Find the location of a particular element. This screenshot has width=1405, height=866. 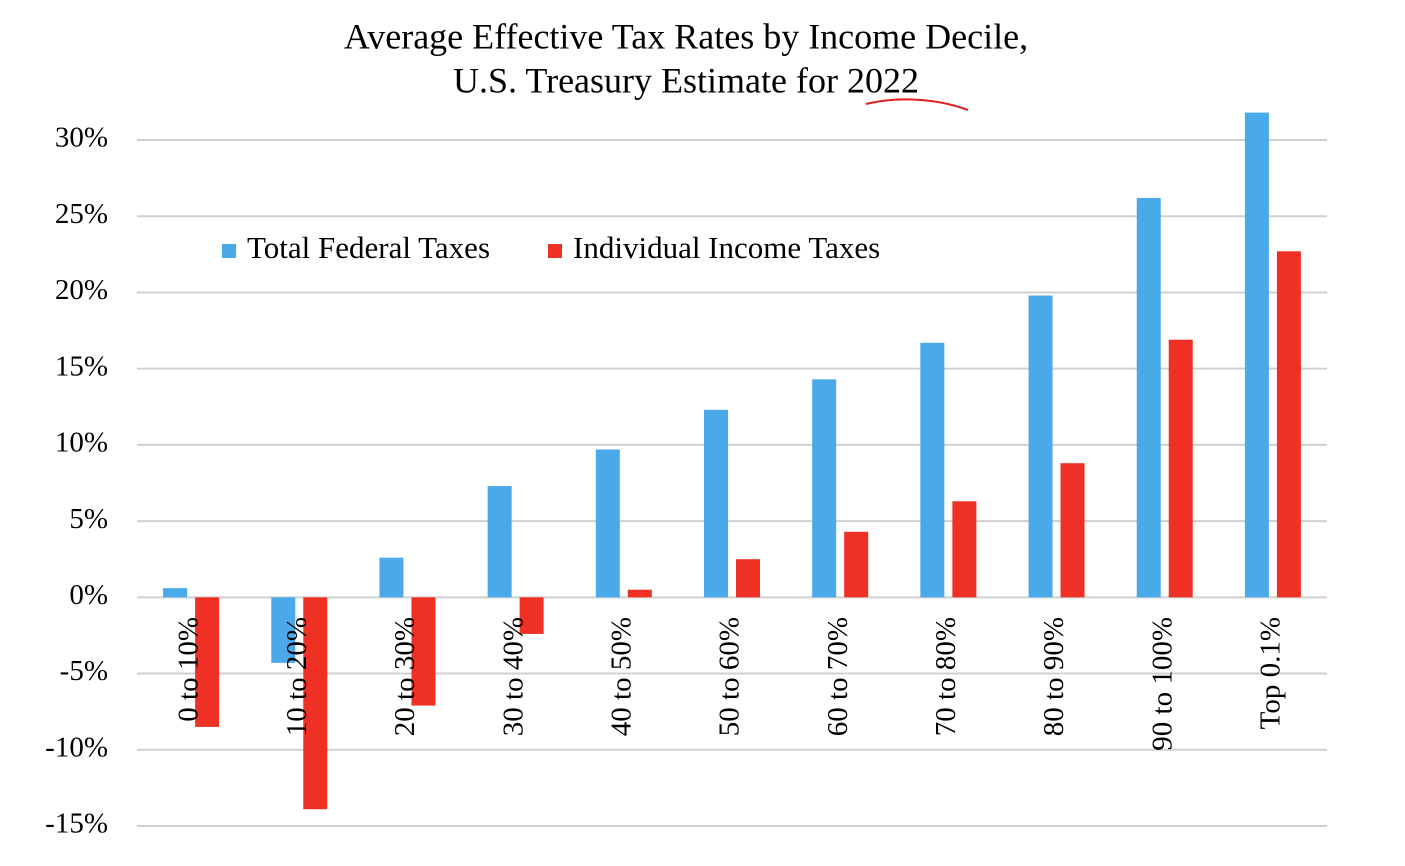

legend-label: Individual Income Taxes is located at coordinates (726, 247).